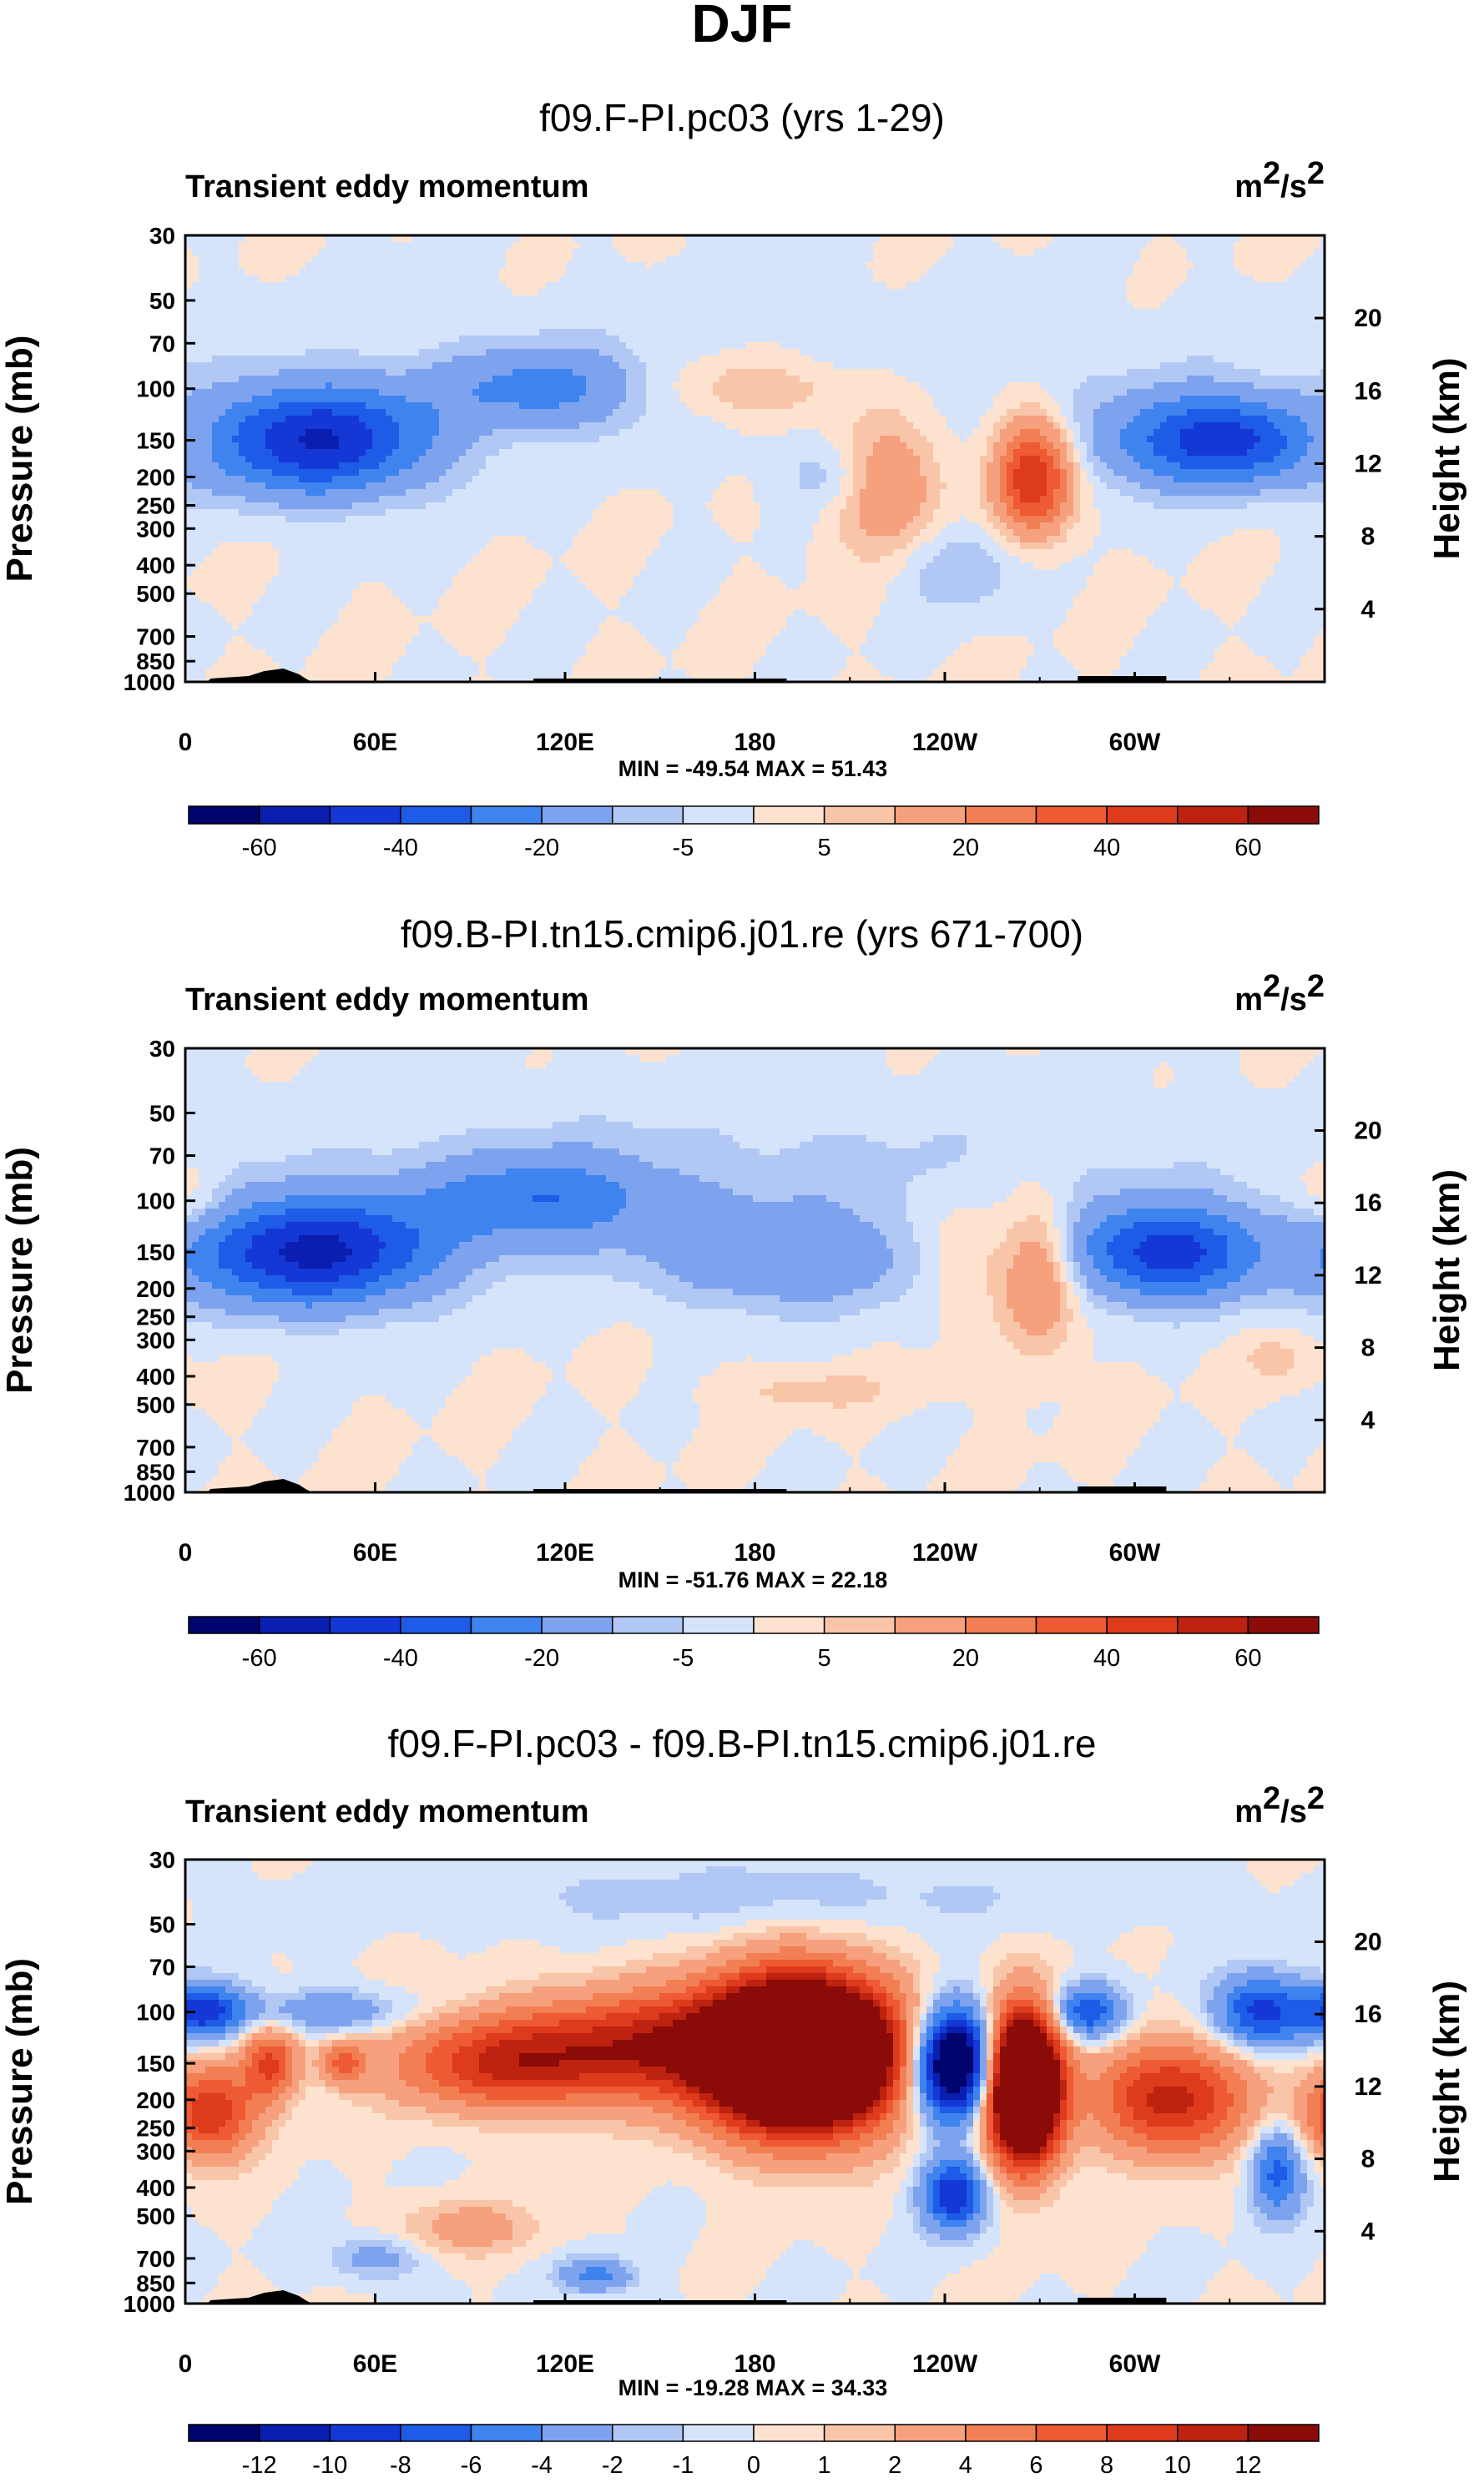 Image resolution: width=1484 pixels, height=2483 pixels. What do you see at coordinates (155, 2188) in the screenshot?
I see `y-tick-label: 400` at bounding box center [155, 2188].